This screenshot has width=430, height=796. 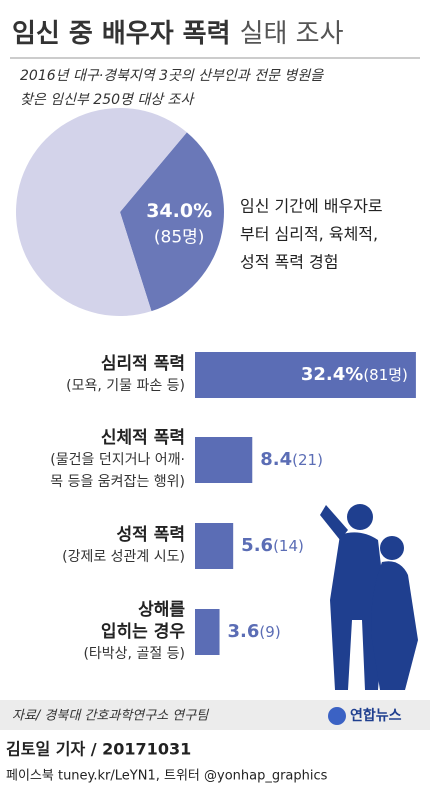 I want to click on source: 자료/ 경북대 간호과학연구소 연구팀, so click(x=110, y=716).